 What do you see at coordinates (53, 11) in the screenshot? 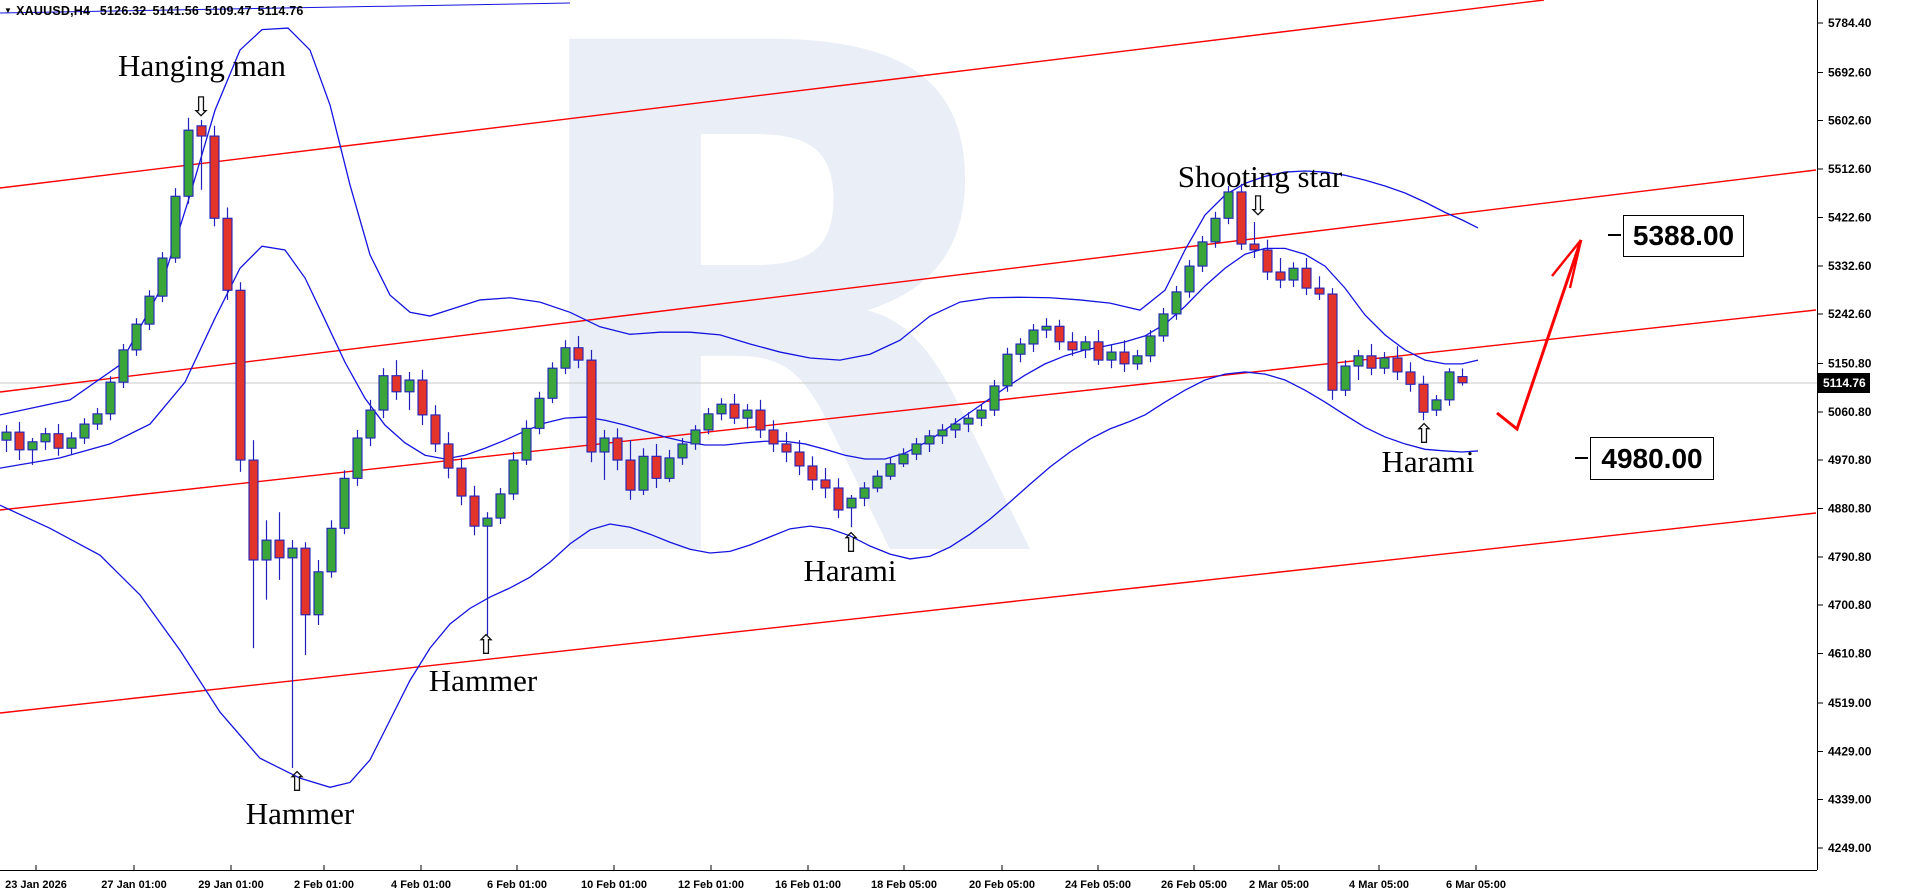
I see `symbol-period: XAUUSD,H4` at bounding box center [53, 11].